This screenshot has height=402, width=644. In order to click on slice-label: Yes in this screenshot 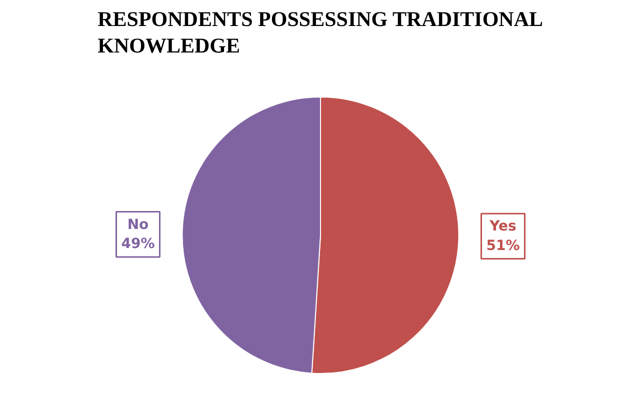, I will do `click(502, 226)`.